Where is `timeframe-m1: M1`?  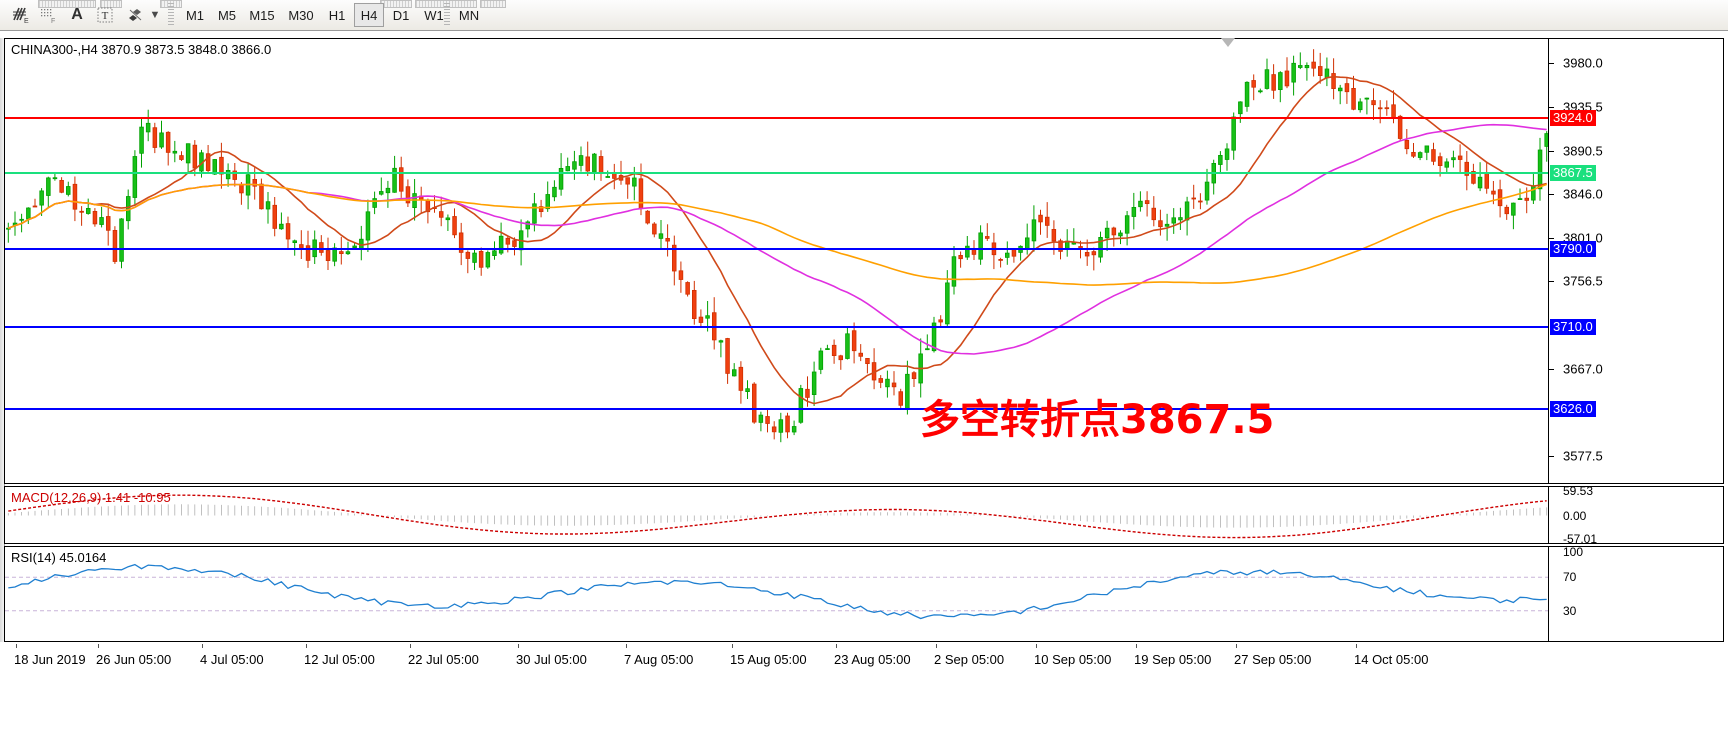 timeframe-m1: M1 is located at coordinates (195, 15).